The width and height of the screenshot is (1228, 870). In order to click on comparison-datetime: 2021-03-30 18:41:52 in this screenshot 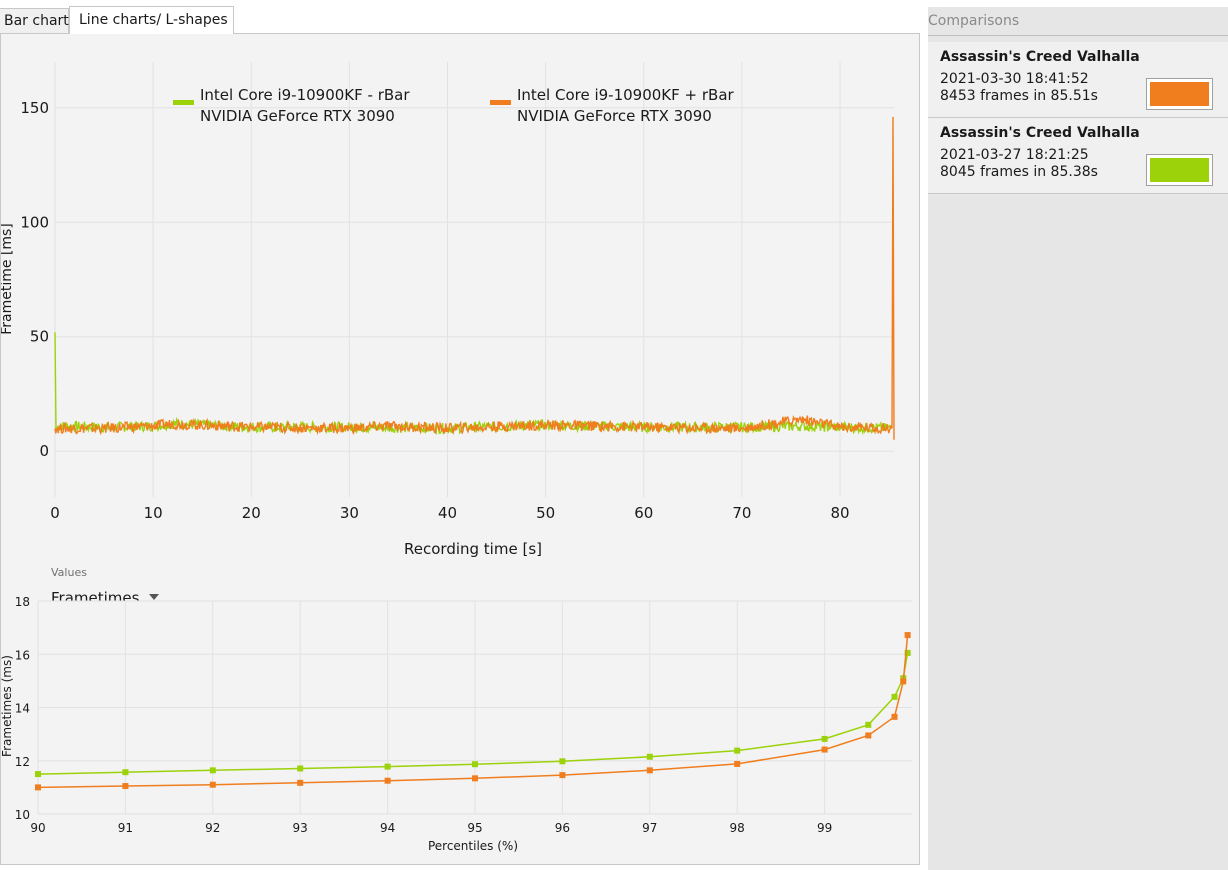, I will do `click(1014, 79)`.